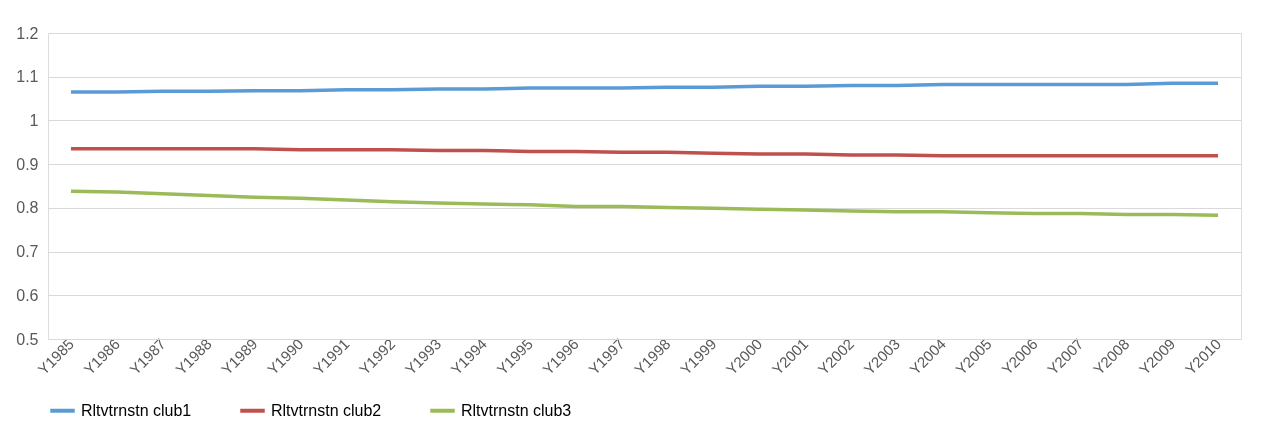 Image resolution: width=1281 pixels, height=434 pixels. What do you see at coordinates (27, 339) in the screenshot?
I see `y-tick-label: 0.5` at bounding box center [27, 339].